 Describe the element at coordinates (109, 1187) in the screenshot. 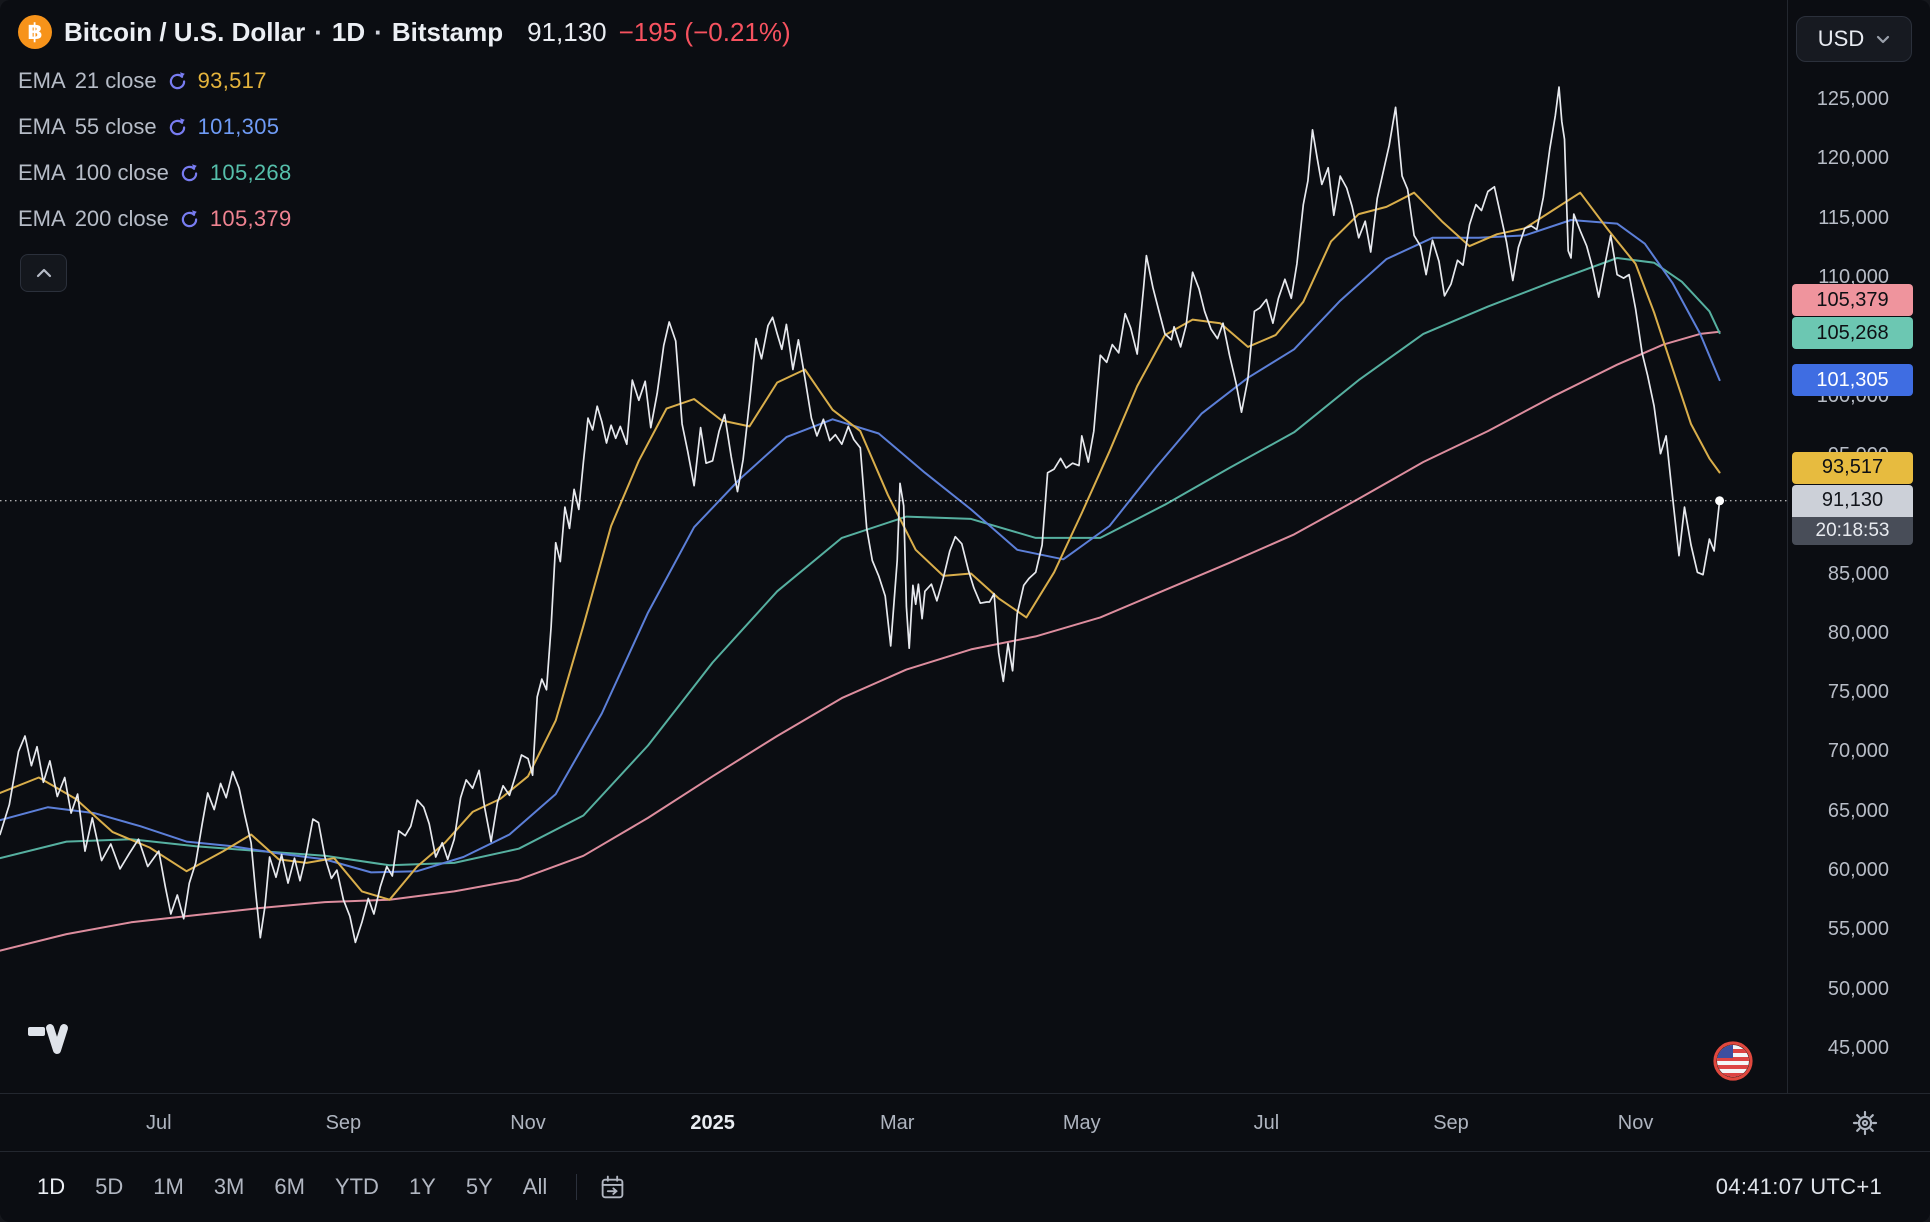

I see `range-button-5d: 5D` at that location.